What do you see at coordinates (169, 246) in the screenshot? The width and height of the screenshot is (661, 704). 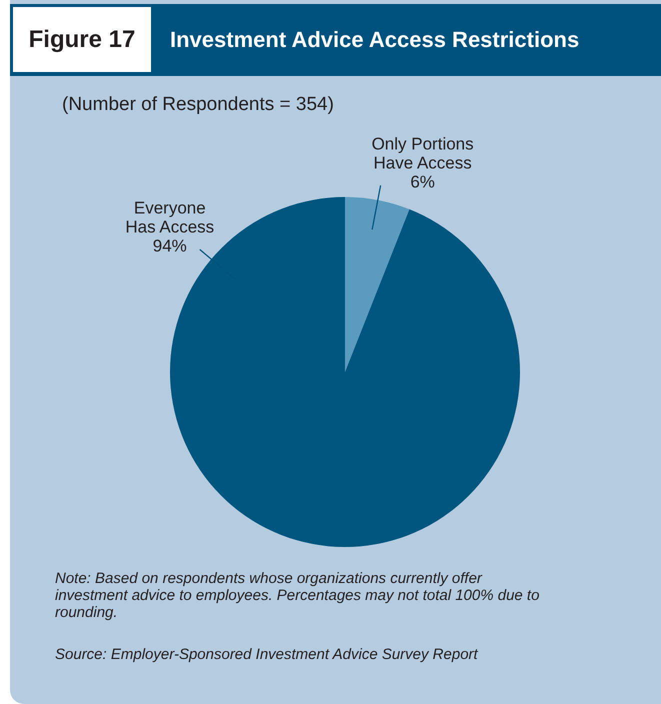 I see `data-label: 94%` at bounding box center [169, 246].